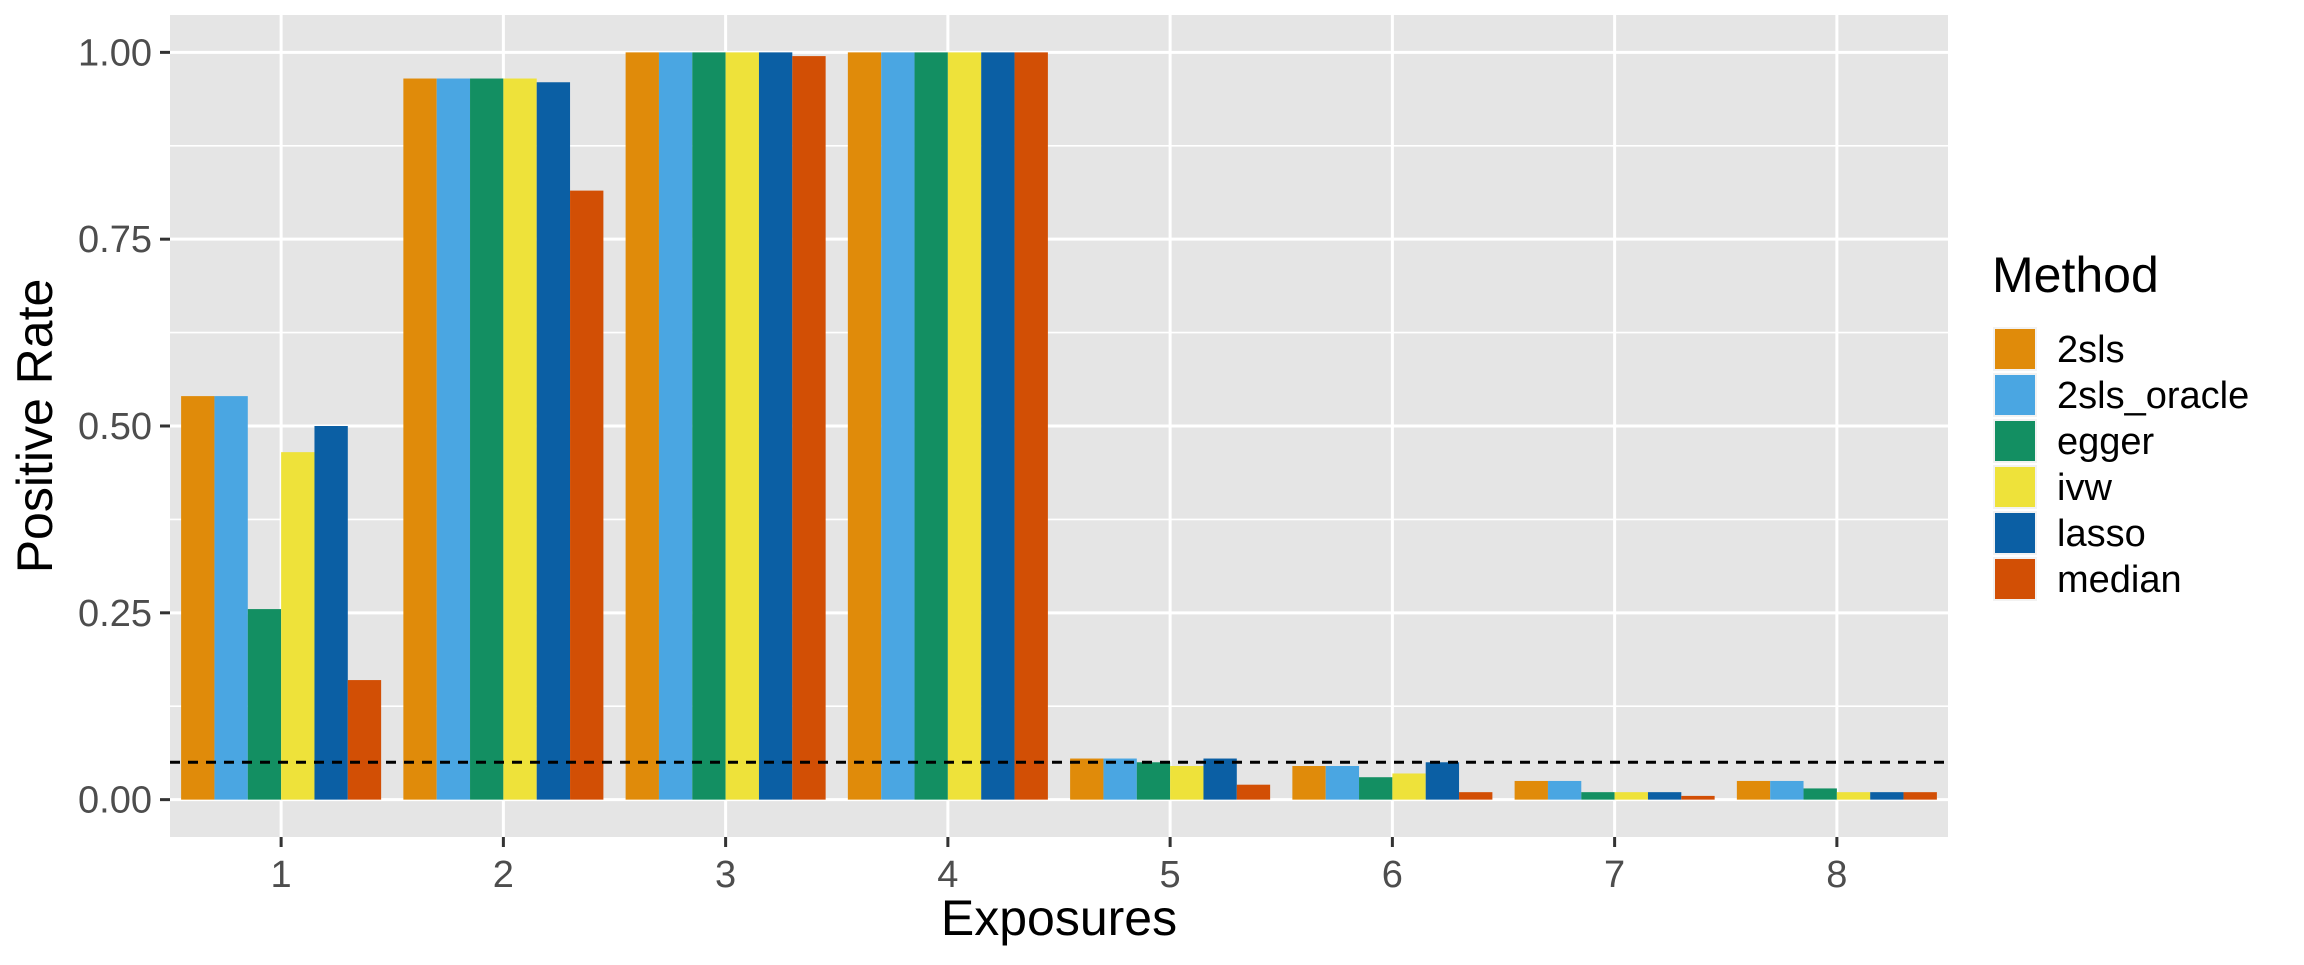 The image size is (2304, 965). Describe the element at coordinates (1170, 875) in the screenshot. I see `x-tick-label: 5` at that location.